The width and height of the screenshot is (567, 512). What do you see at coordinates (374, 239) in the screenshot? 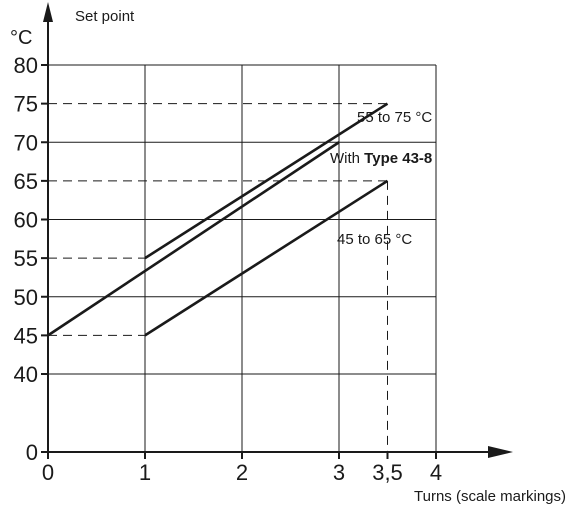
I see `series-label-45-65: 45 to 65 °C` at bounding box center [374, 239].